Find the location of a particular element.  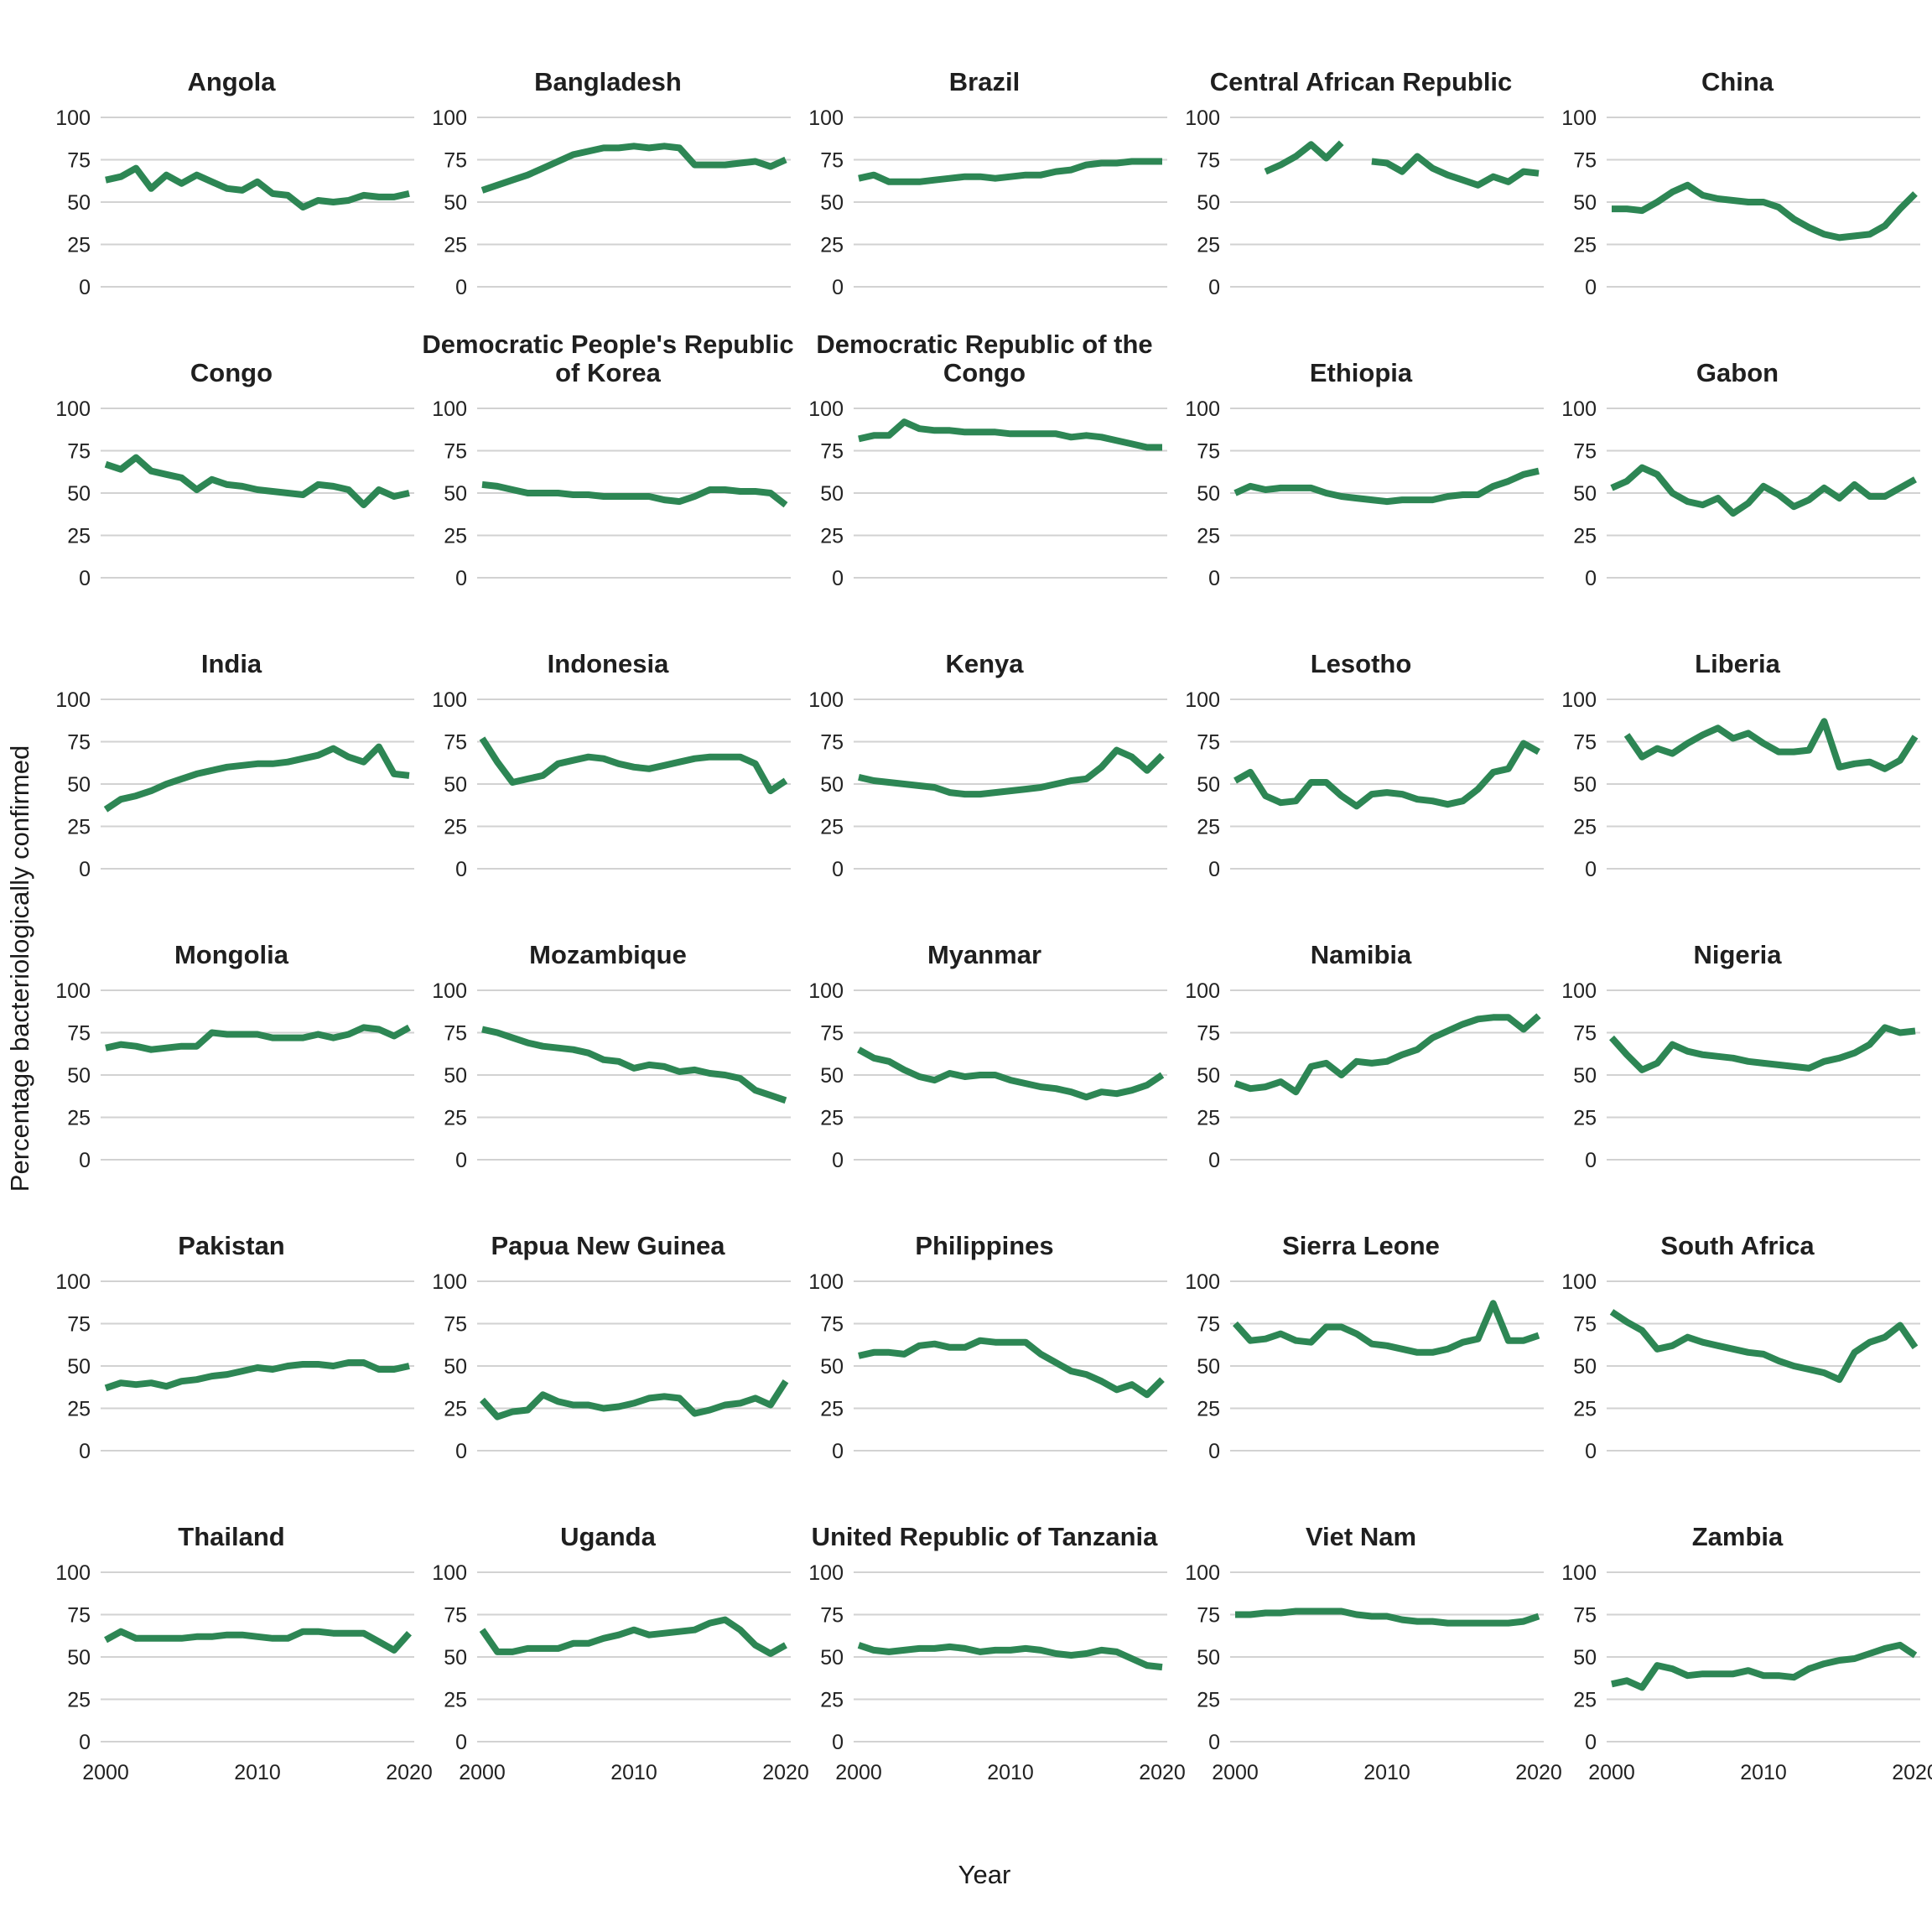

panel-title: Indonesia is located at coordinates (608, 664).